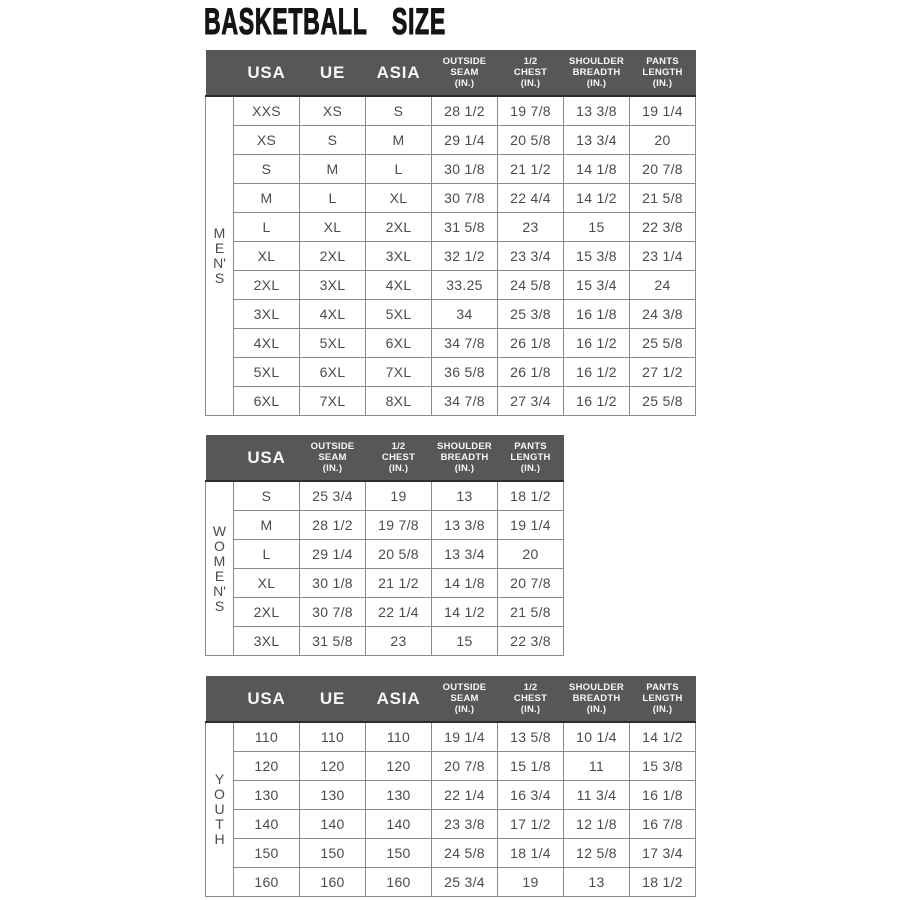 The height and width of the screenshot is (900, 900). Describe the element at coordinates (398, 446) in the screenshot. I see `header-line: 1/2` at that location.